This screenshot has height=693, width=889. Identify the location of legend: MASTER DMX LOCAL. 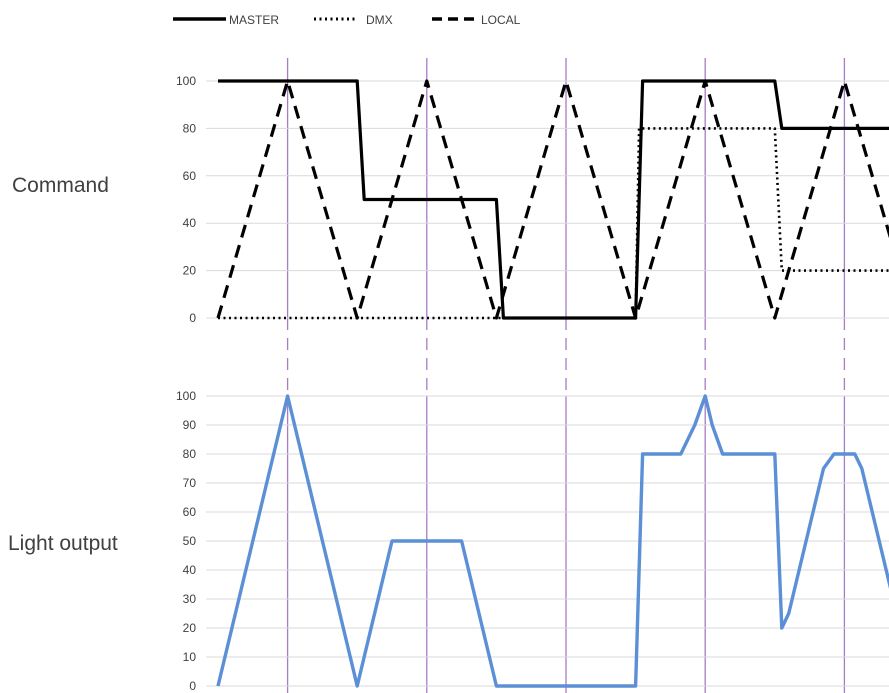
(347, 20).